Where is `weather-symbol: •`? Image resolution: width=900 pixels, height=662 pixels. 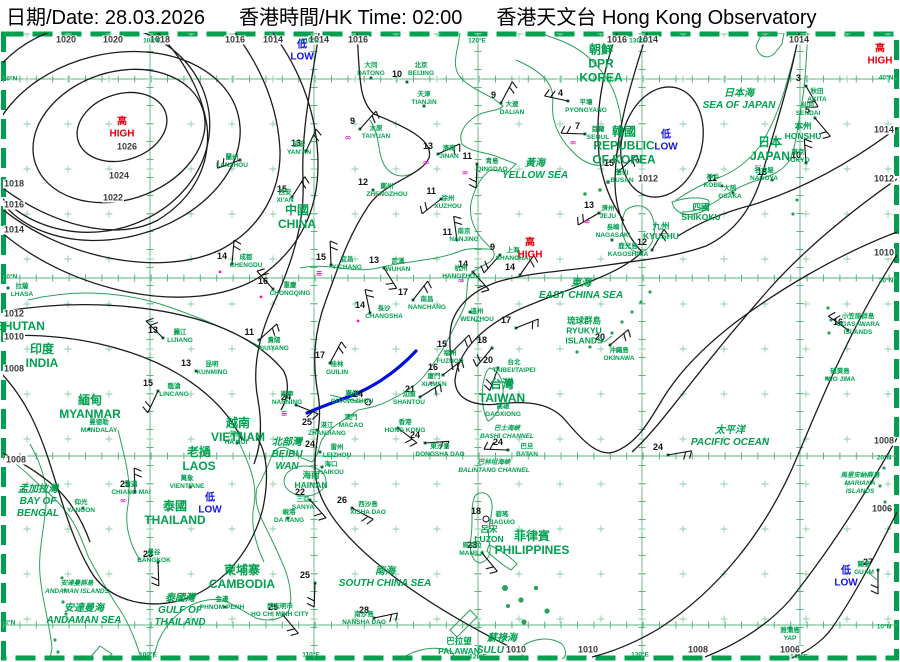 weather-symbol: • is located at coordinates (219, 272).